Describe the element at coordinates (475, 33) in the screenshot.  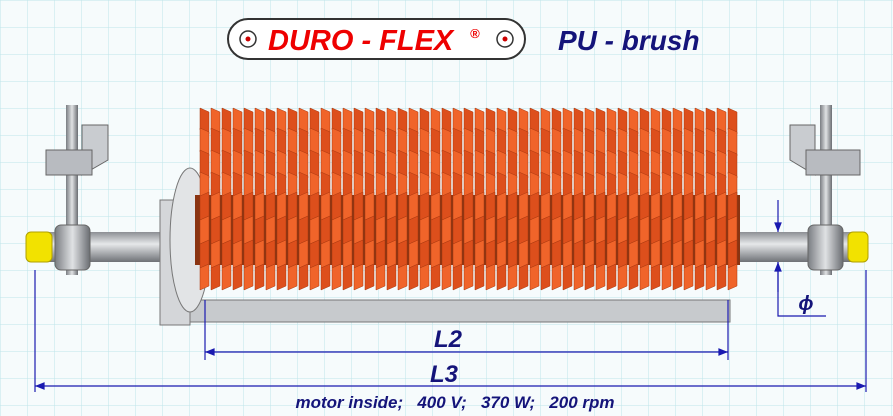
I see `logo-mark: ®` at that location.